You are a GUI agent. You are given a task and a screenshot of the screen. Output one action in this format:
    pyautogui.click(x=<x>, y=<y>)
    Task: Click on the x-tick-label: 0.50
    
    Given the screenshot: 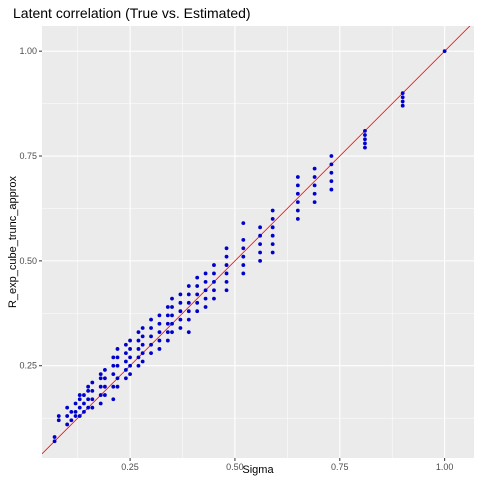 What is the action you would take?
    pyautogui.click(x=235, y=467)
    